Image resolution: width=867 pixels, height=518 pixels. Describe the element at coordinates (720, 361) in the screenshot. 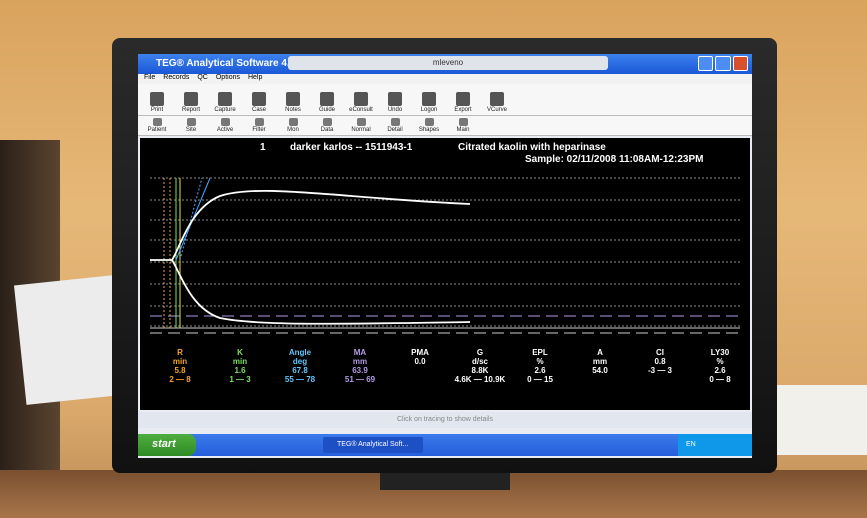

I see `parameter-unit: %` at that location.